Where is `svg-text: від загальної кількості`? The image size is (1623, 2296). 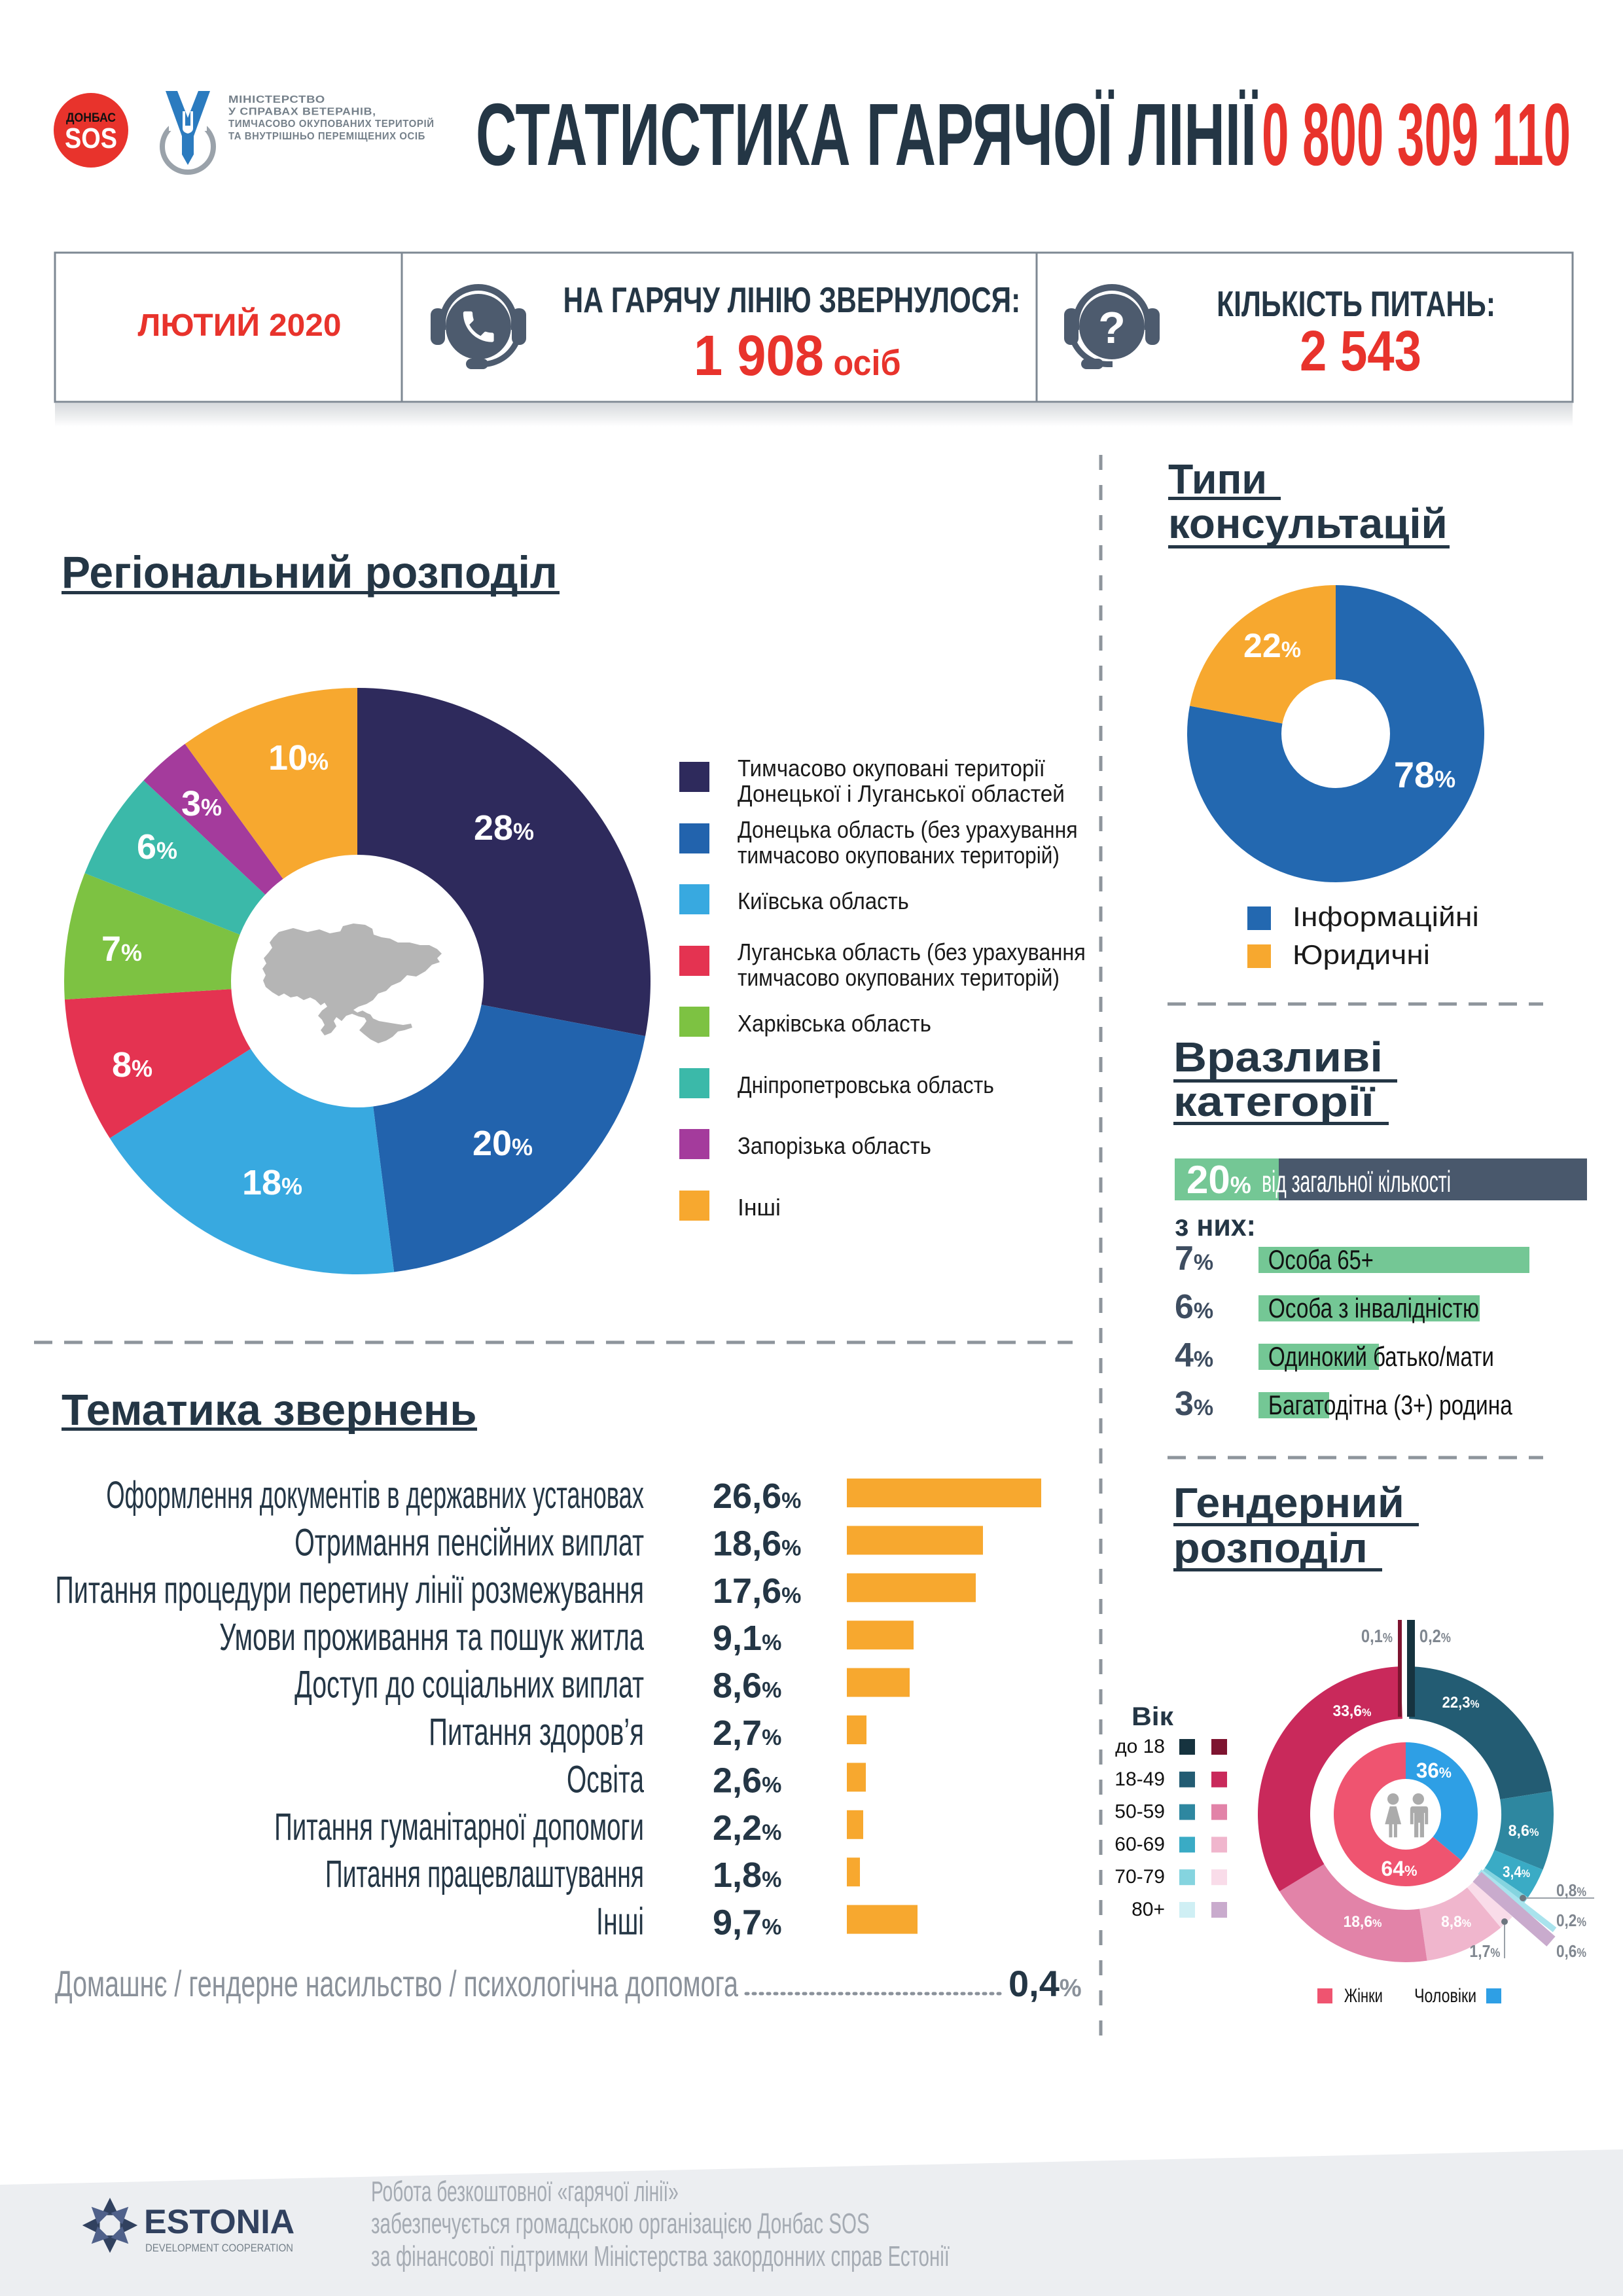
svg-text: від загальної кількості is located at coordinates (1356, 1182).